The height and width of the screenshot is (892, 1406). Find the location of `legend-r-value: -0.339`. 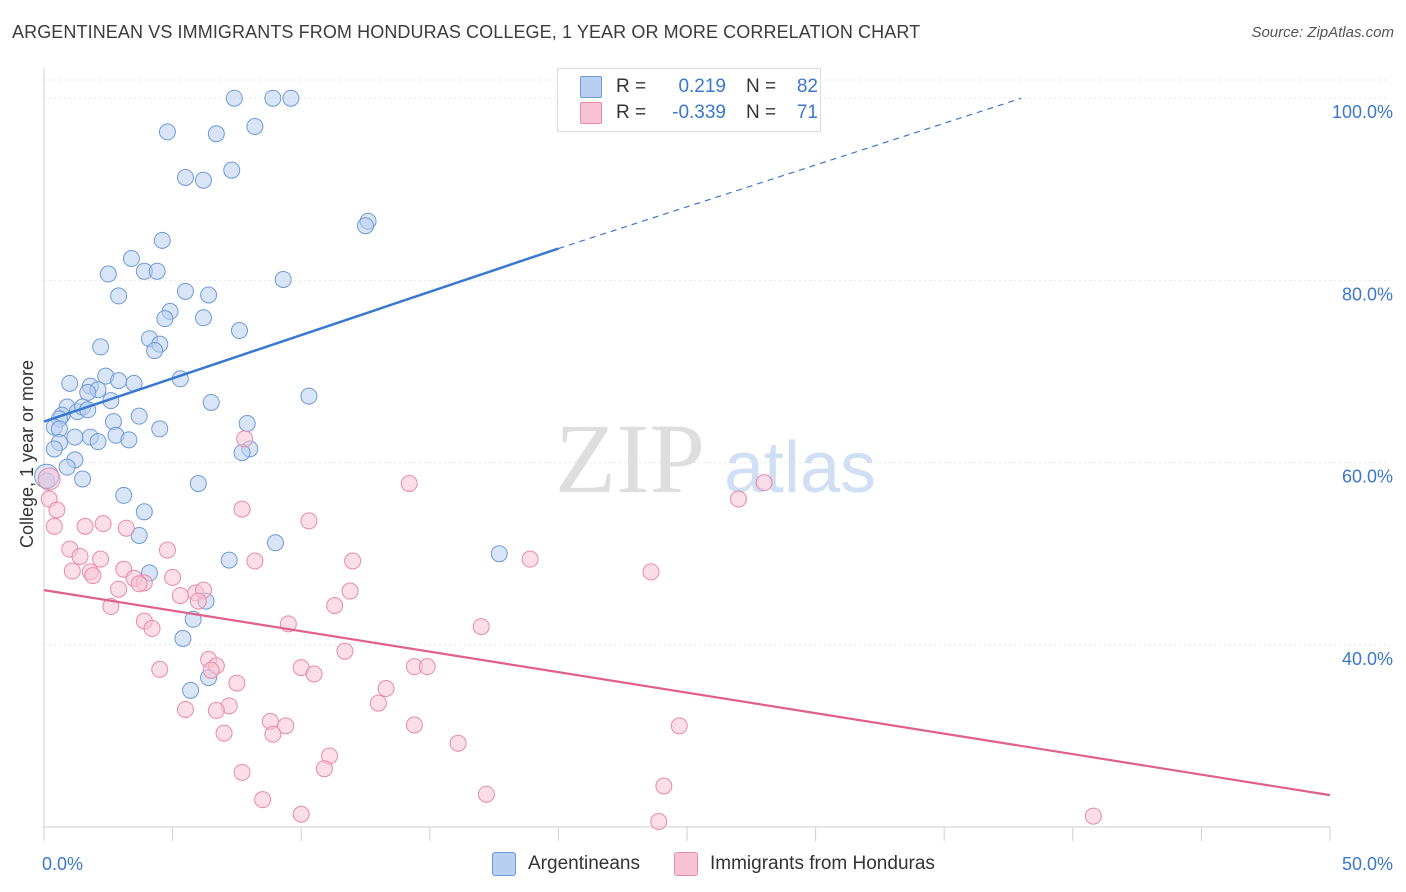

legend-r-value: -0.339 is located at coordinates (699, 112).